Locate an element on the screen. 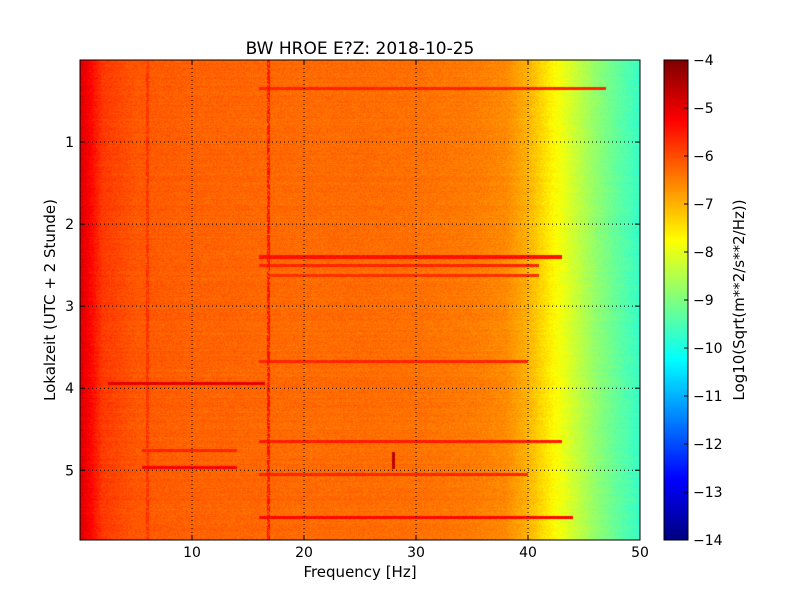 The width and height of the screenshot is (800, 600). colorbar-tick-label: −13 is located at coordinates (708, 493).